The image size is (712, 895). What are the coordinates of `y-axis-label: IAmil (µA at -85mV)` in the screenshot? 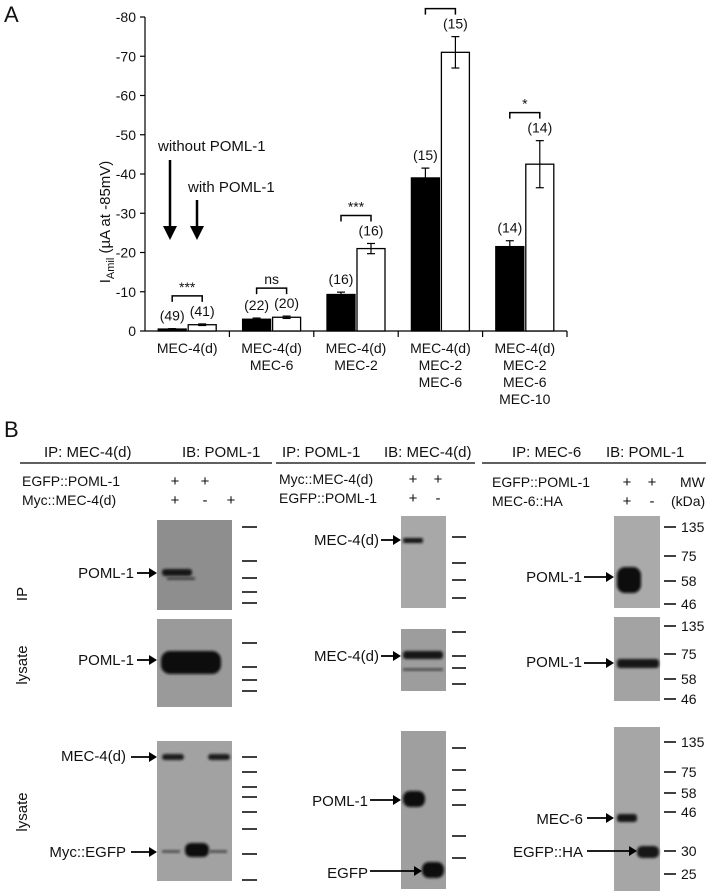 It's located at (107, 222).